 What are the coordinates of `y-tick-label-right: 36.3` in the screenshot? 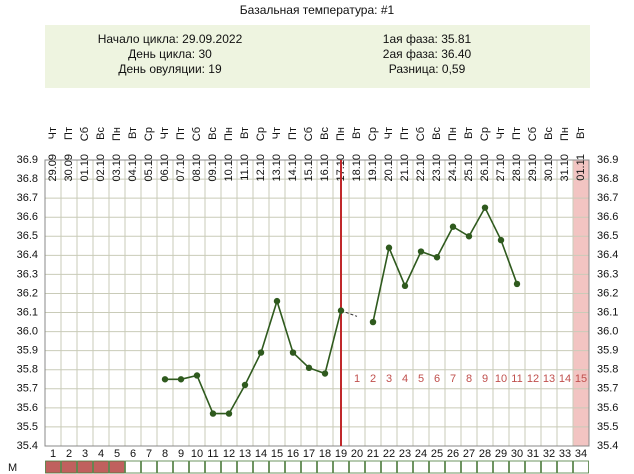 It's located at (607, 274).